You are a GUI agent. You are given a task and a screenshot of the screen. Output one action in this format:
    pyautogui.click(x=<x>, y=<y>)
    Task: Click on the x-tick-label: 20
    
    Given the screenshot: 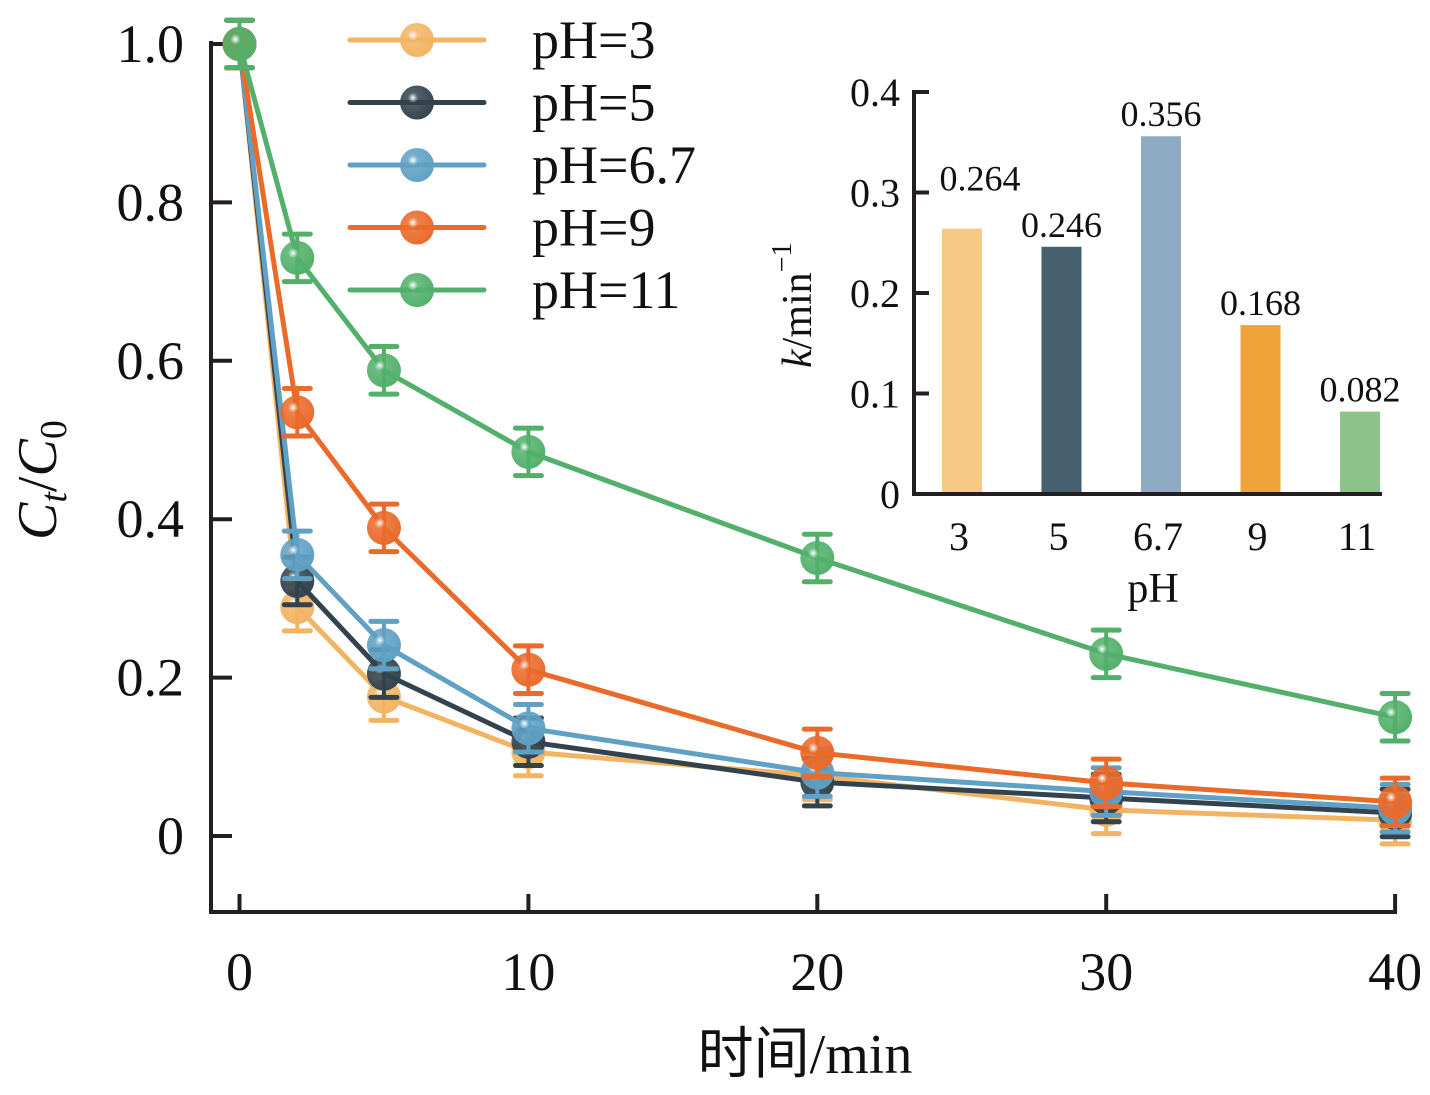 What is the action you would take?
    pyautogui.click(x=817, y=972)
    